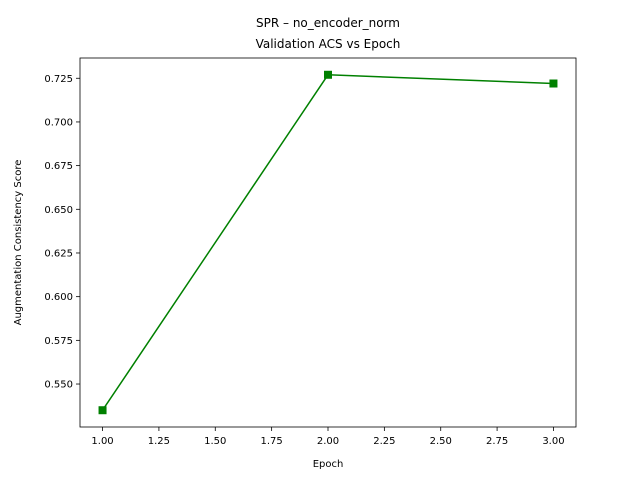  What do you see at coordinates (58, 166) in the screenshot?
I see `y-tick-label: 0.675` at bounding box center [58, 166].